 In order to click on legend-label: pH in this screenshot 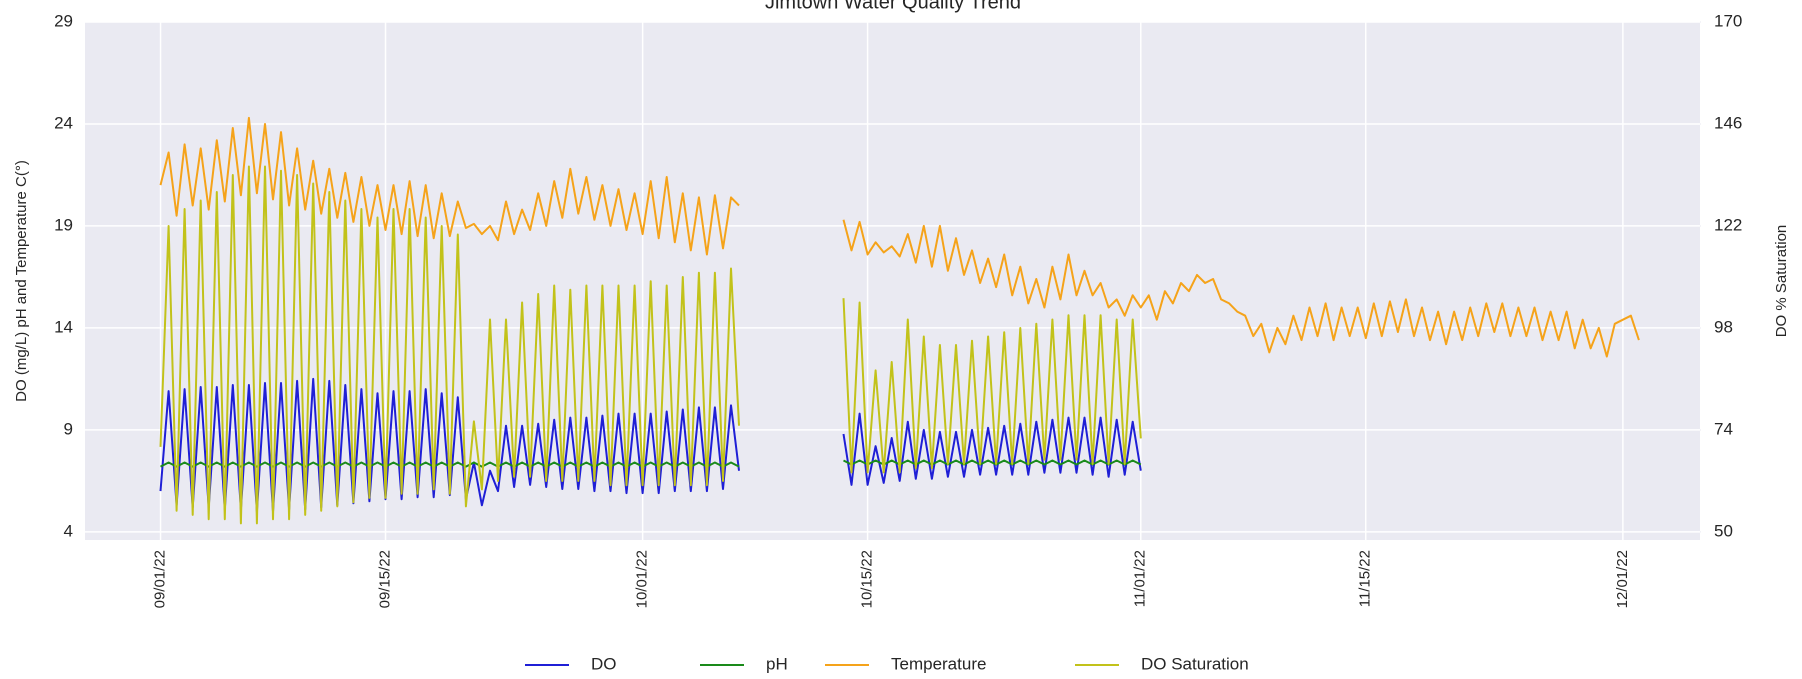, I will do `click(777, 663)`.